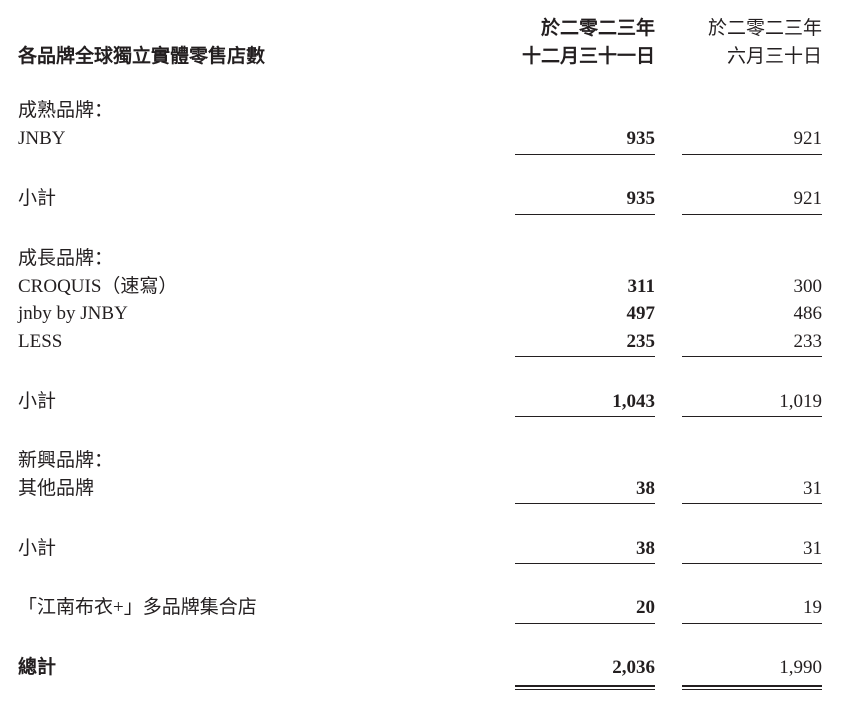 This screenshot has height=711, width=855. Describe the element at coordinates (764, 28) in the screenshot. I see `col2-header-line1: 於二零二三年` at that location.